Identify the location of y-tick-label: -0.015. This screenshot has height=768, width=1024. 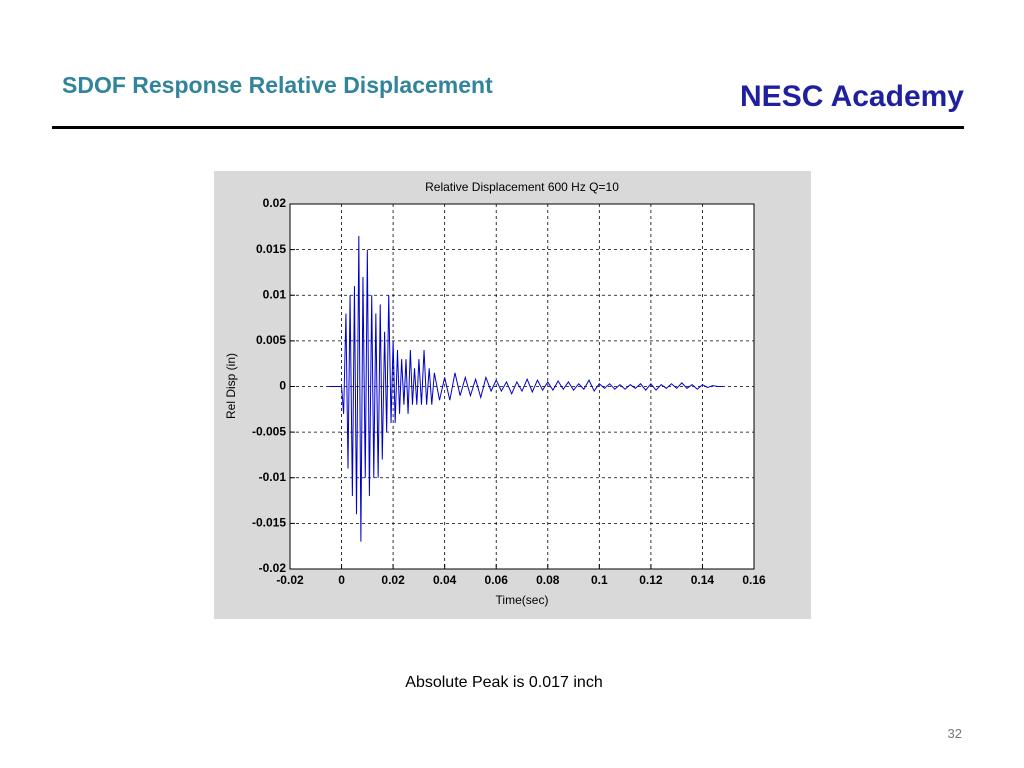
(269, 523).